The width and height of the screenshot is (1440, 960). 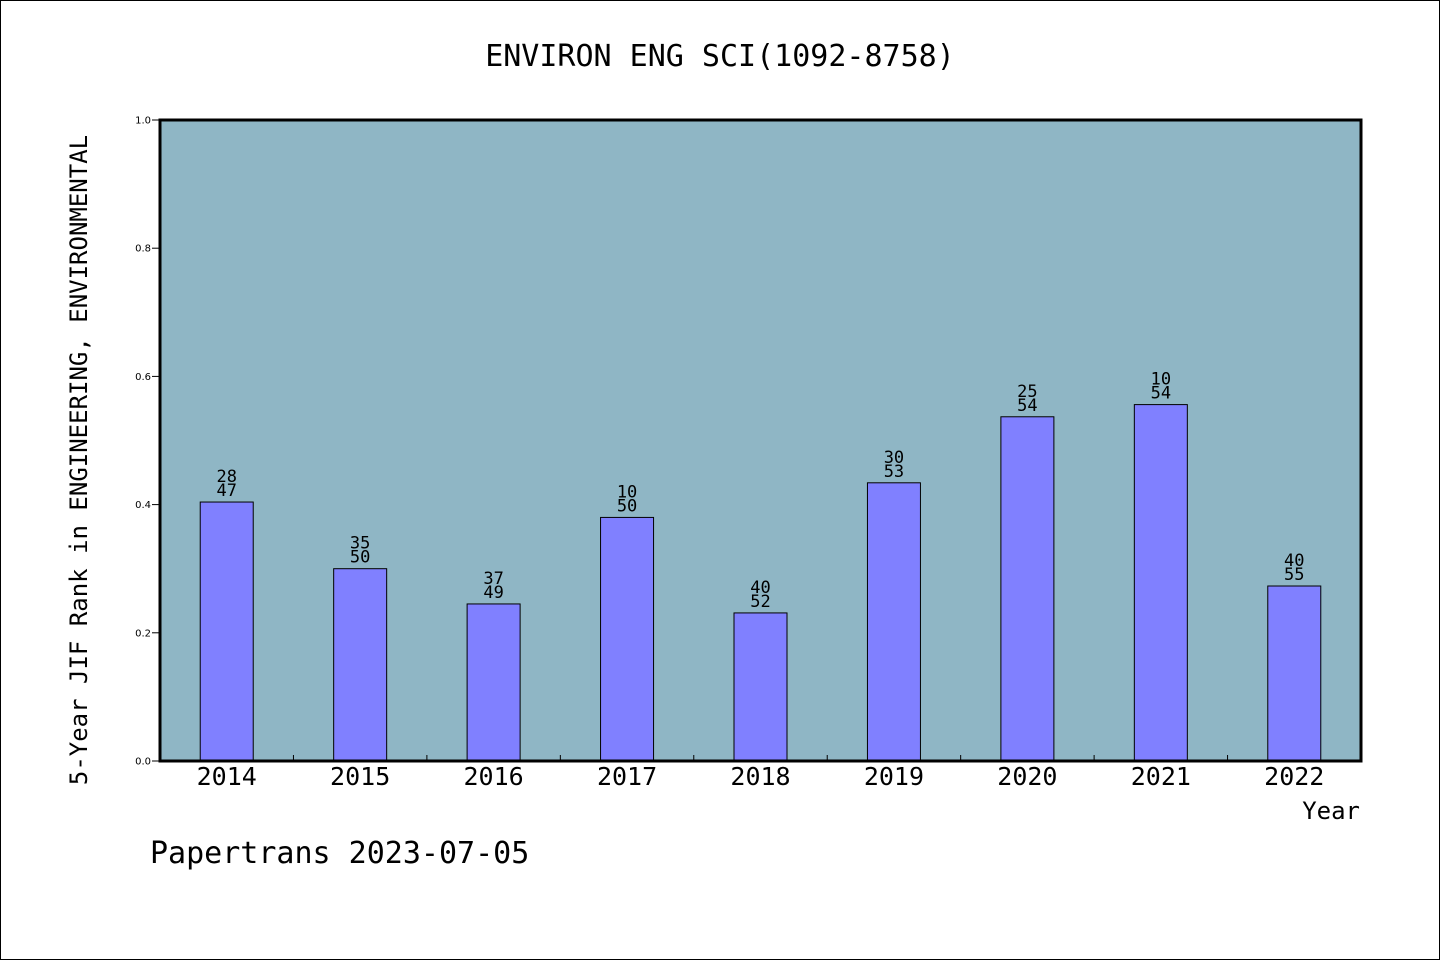 I want to click on x-axis-label: Year, so click(x=1331, y=811).